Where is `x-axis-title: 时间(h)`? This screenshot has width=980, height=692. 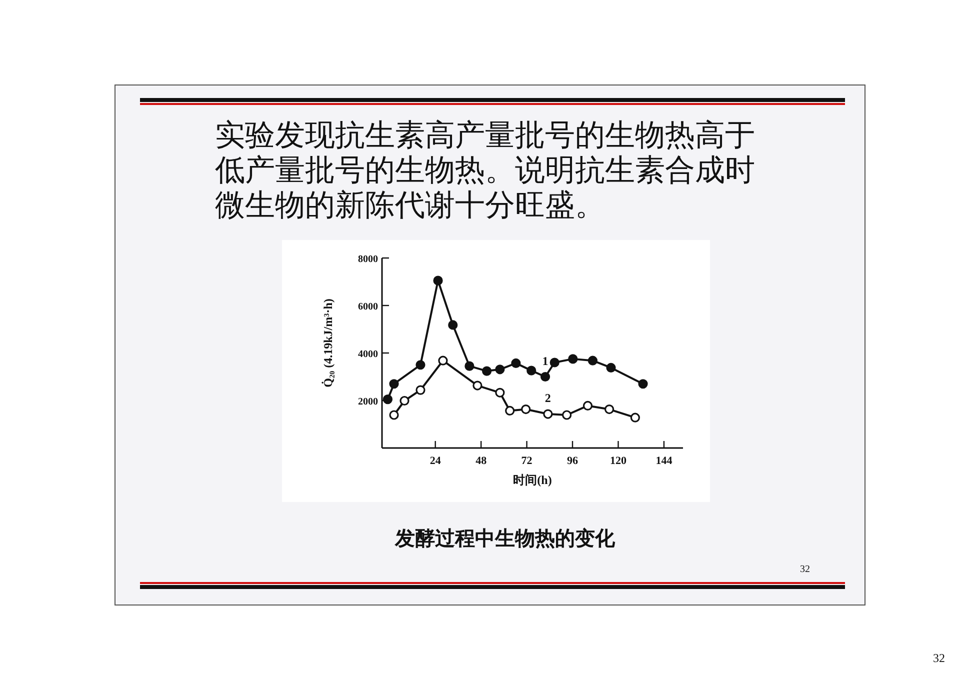 x-axis-title: 时间(h) is located at coordinates (532, 480).